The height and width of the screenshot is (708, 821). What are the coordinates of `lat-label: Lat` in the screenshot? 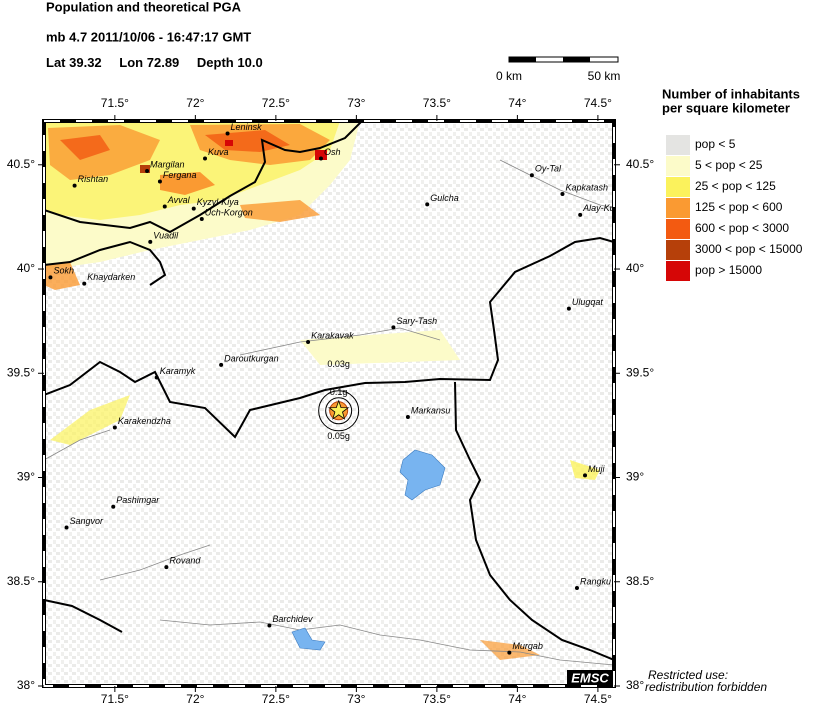 It's located at (56, 62).